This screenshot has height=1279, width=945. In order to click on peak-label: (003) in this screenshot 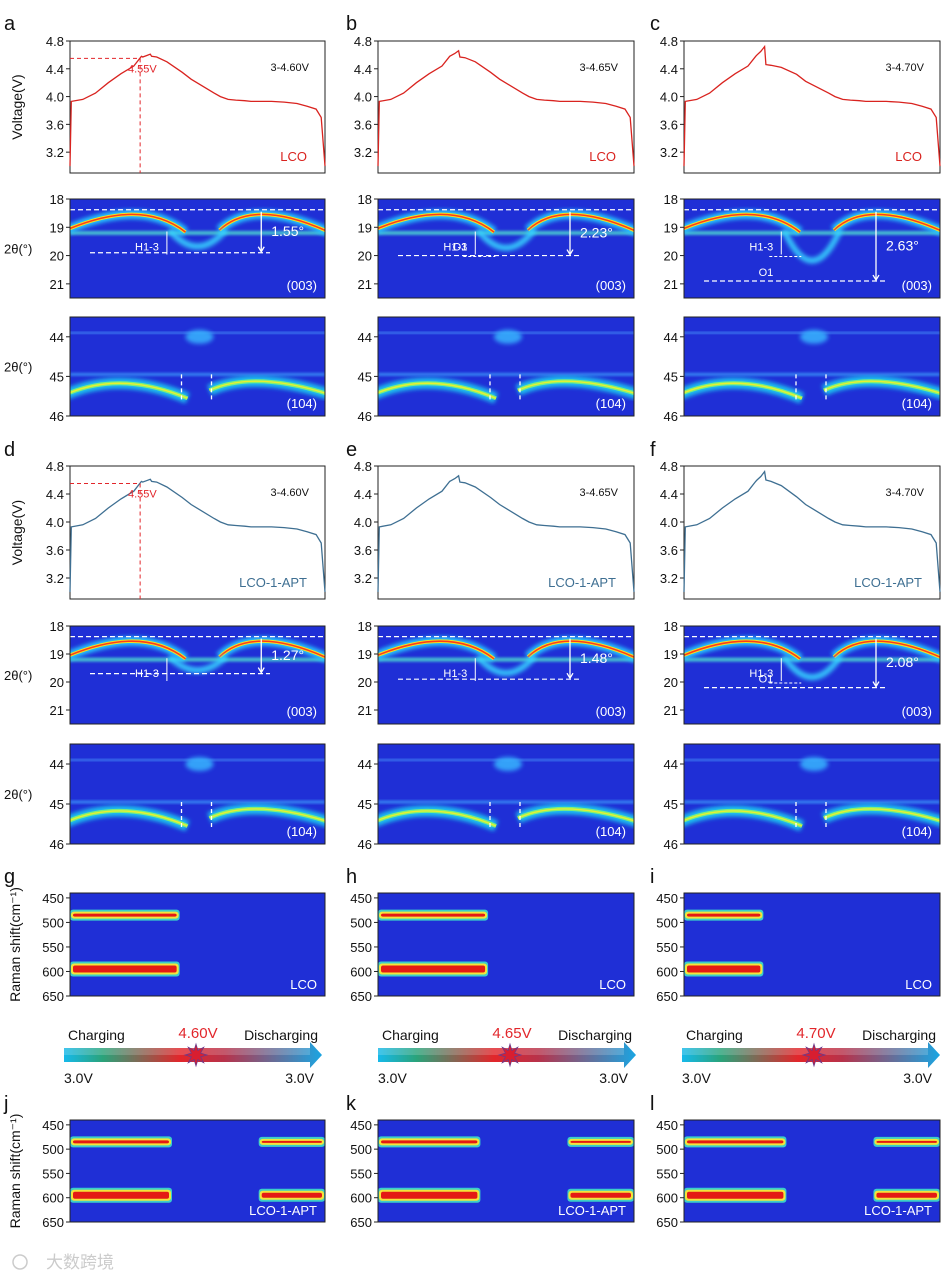, I will do `click(302, 285)`.